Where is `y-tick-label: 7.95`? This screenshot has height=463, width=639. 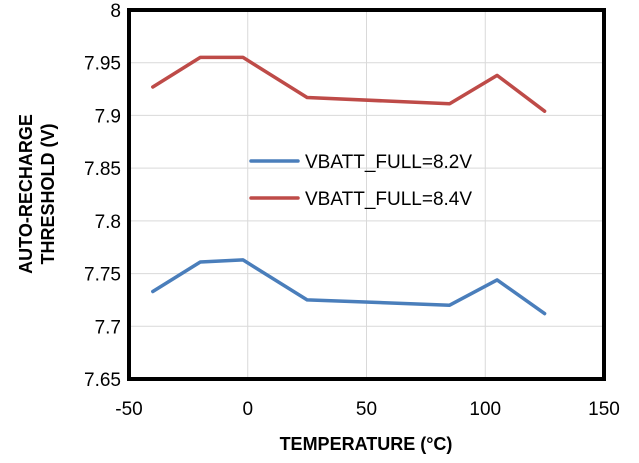 y-tick-label: 7.95 is located at coordinates (102, 64).